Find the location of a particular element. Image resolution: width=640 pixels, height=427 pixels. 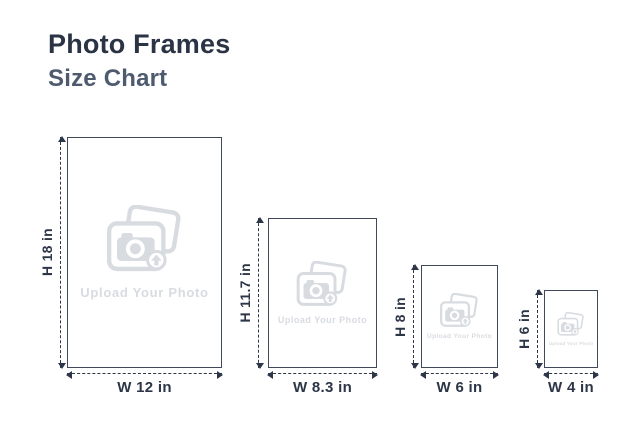

photo-frame-11.7x8.3: Upload Your Photo is located at coordinates (322, 293).